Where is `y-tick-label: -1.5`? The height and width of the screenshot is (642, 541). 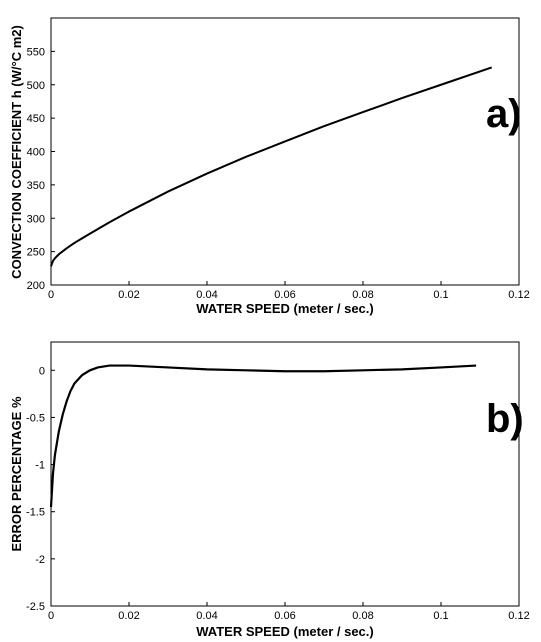
y-tick-label: -1.5 is located at coordinates (35, 513).